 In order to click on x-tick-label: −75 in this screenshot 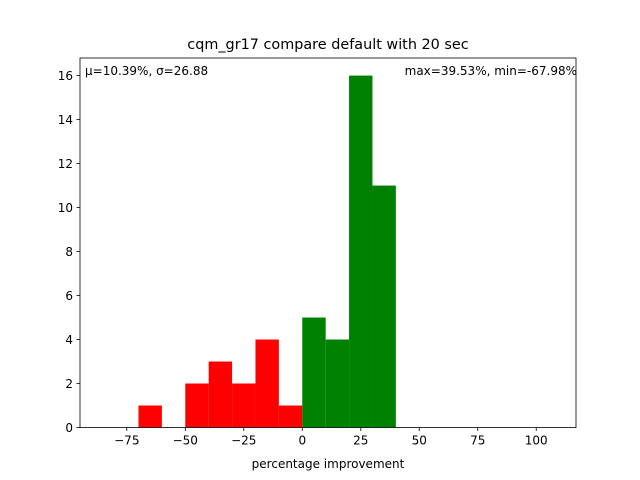, I will do `click(126, 441)`.